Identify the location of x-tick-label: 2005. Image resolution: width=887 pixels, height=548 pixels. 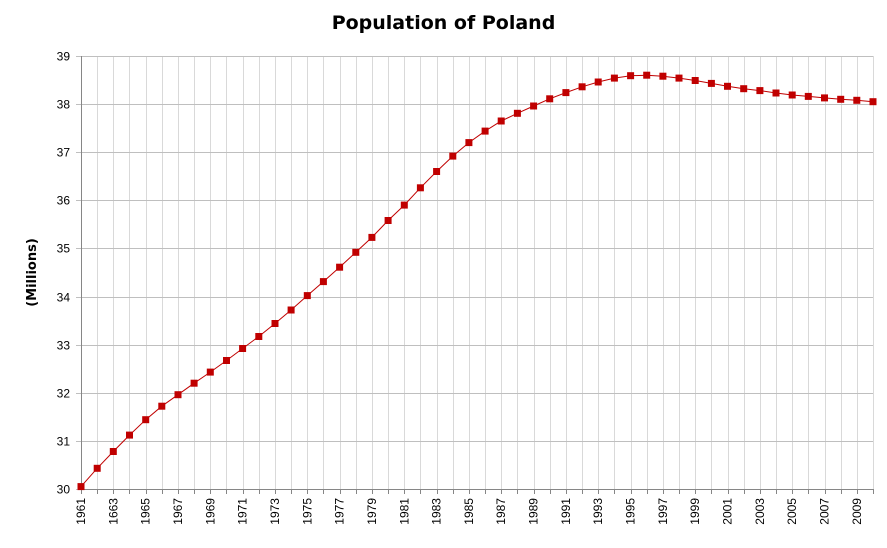
(792, 511).